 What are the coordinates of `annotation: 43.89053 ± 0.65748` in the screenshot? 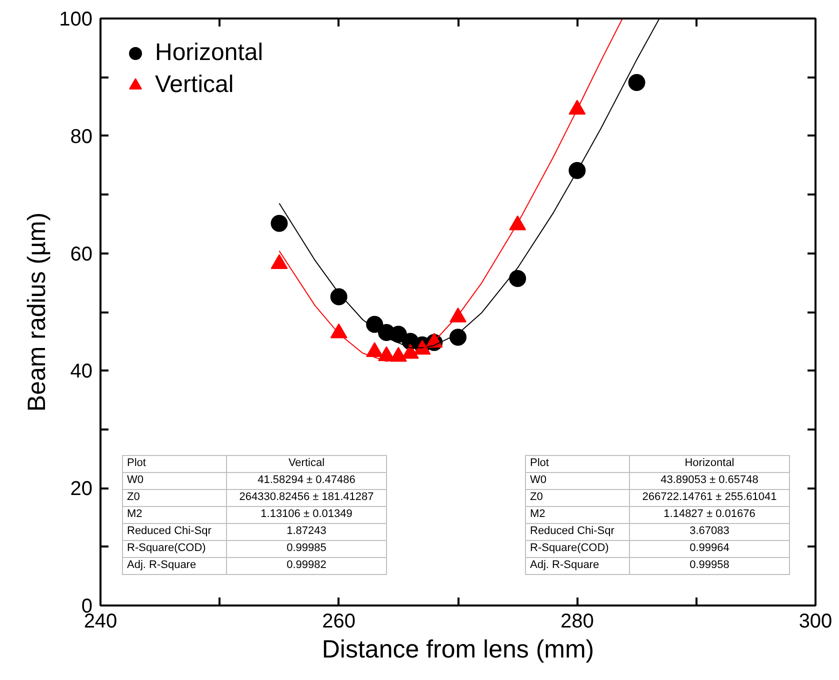 It's located at (710, 481).